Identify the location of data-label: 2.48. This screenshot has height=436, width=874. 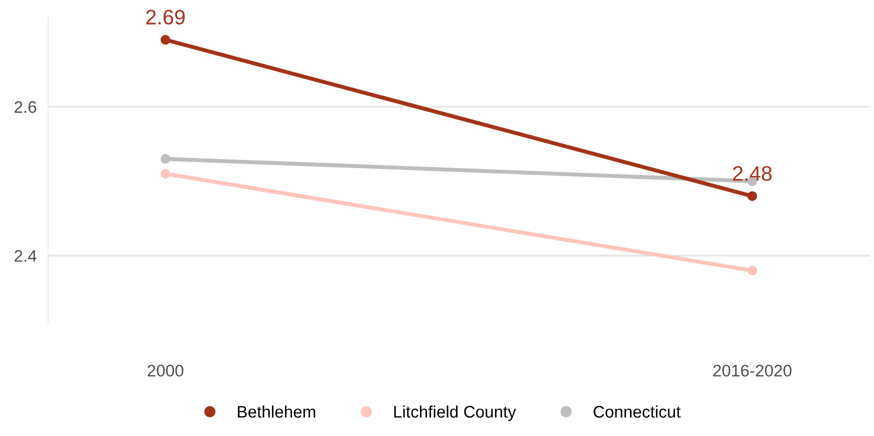
(752, 173).